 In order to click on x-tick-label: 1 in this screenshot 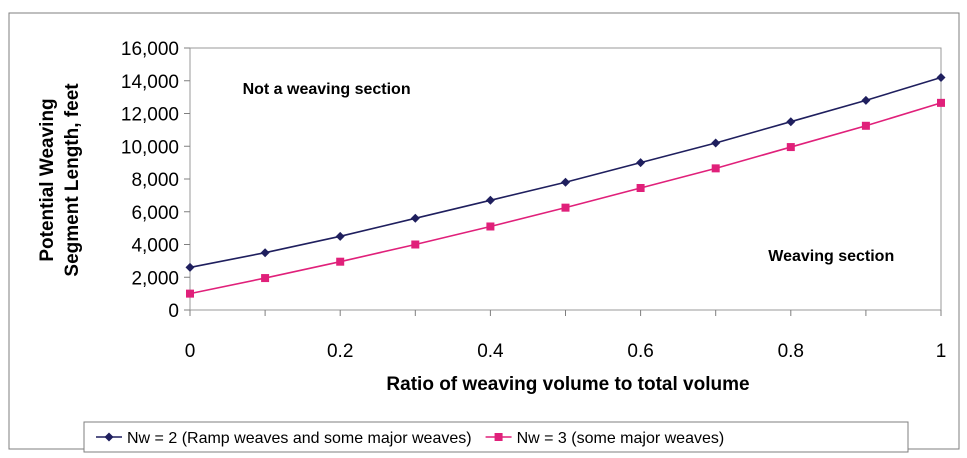, I will do `click(941, 351)`.